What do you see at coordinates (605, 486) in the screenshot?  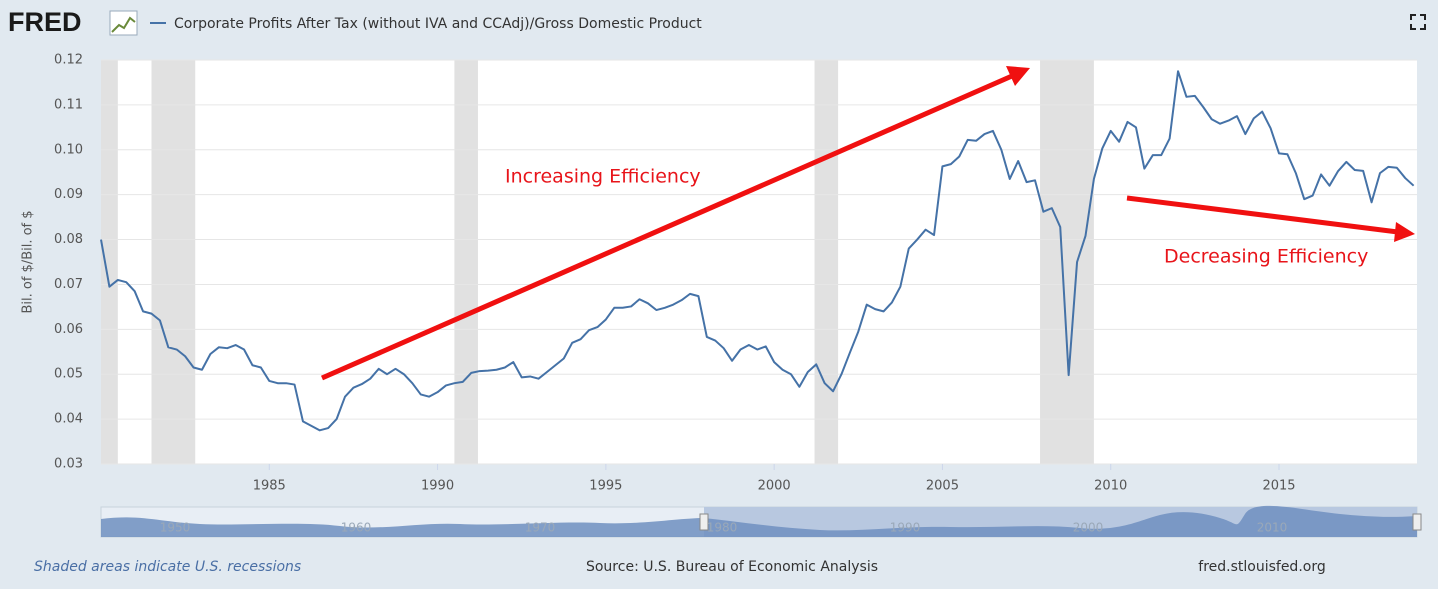 I see `x-tick-label: 1995` at bounding box center [605, 486].